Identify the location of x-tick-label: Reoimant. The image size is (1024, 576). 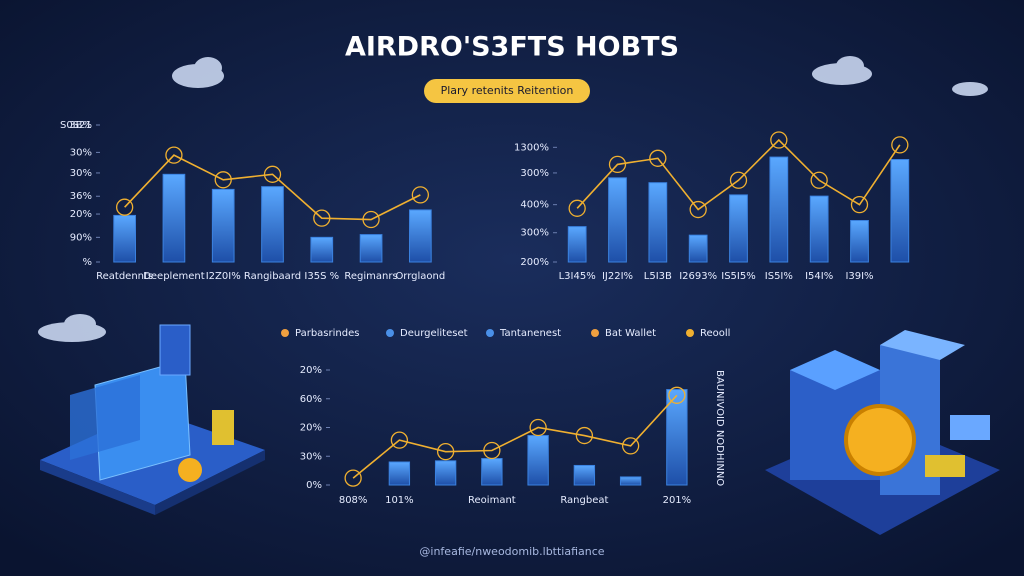
(492, 500).